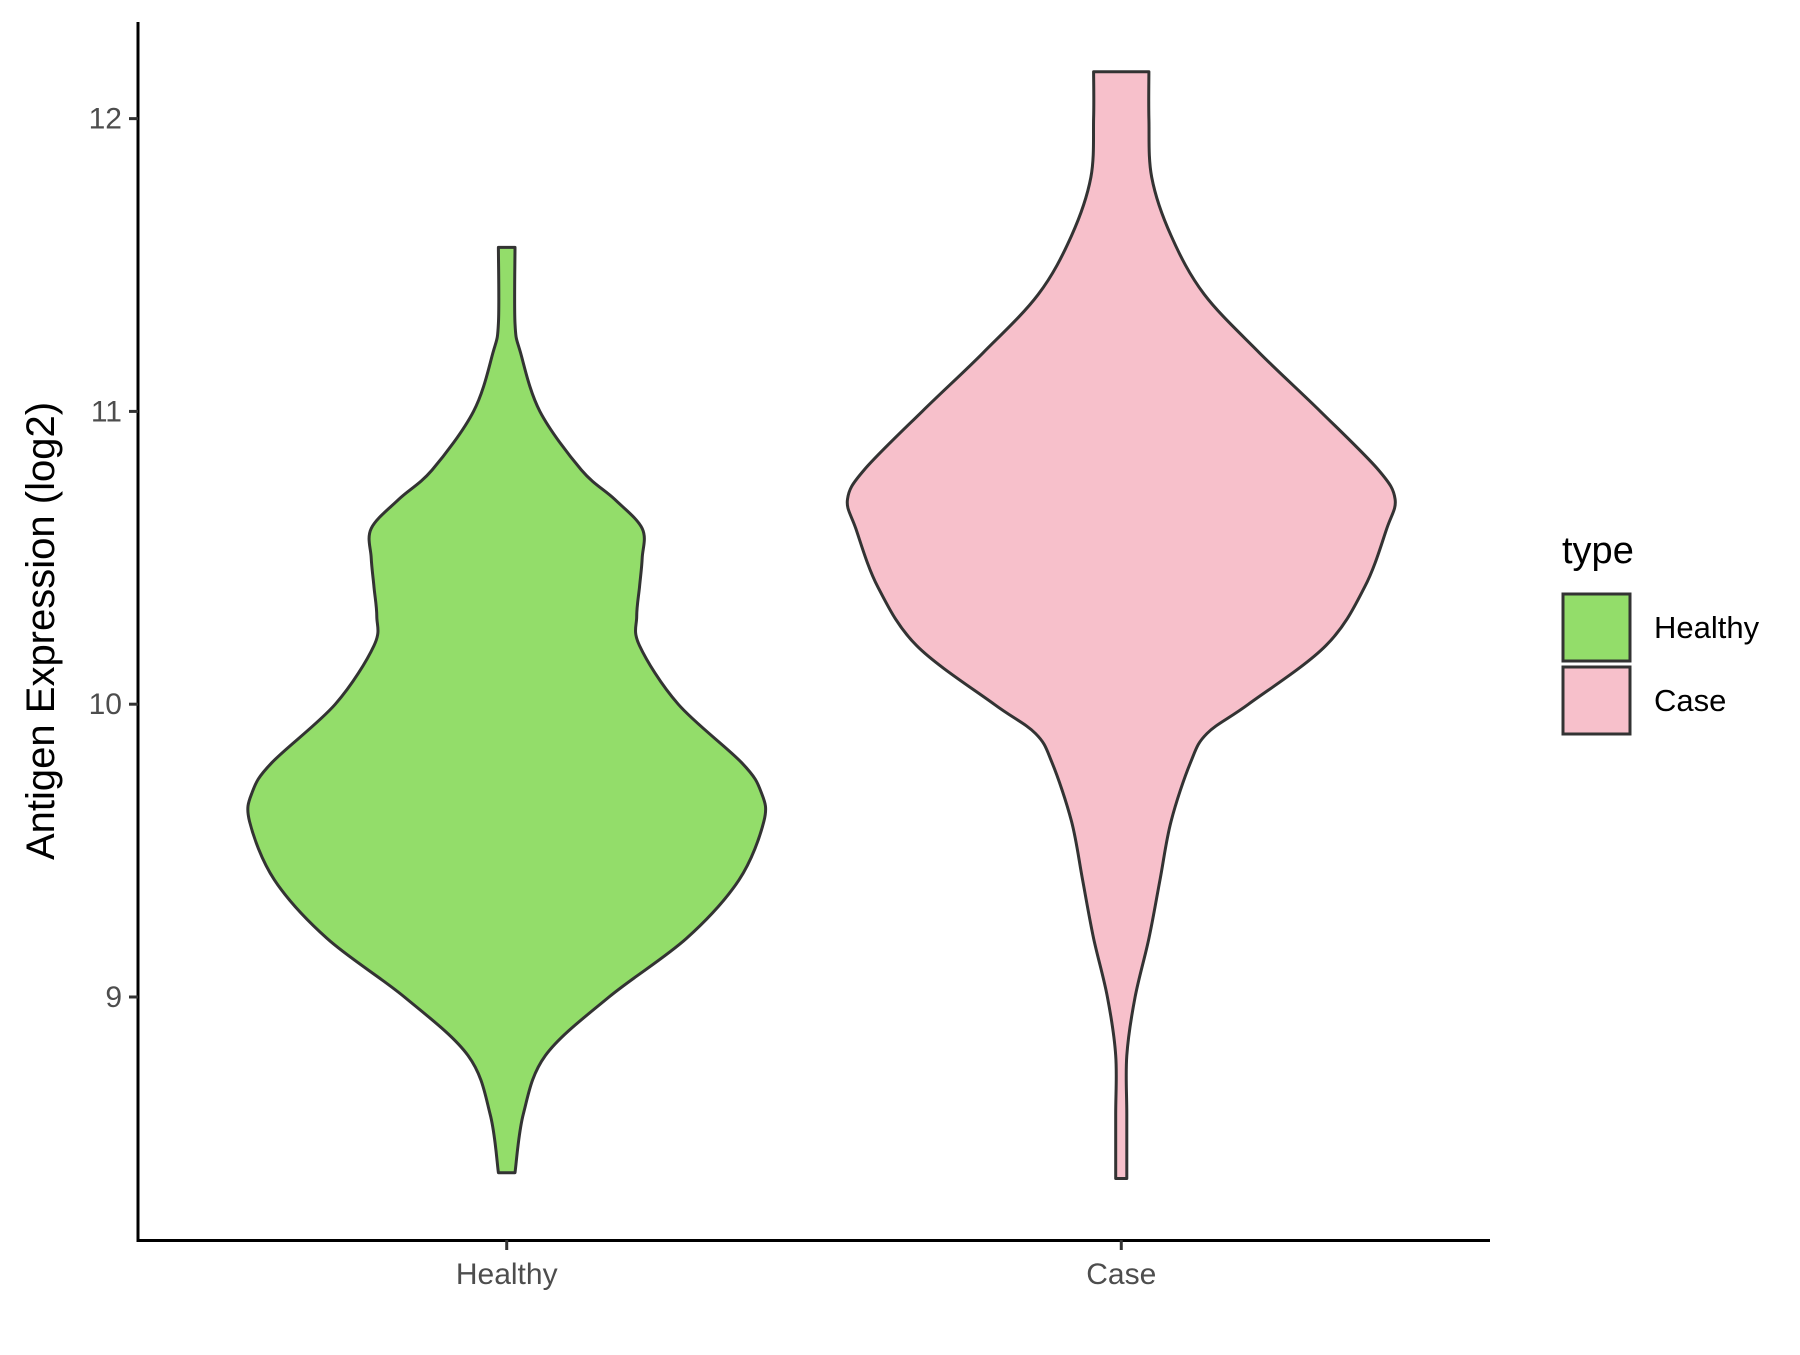 This screenshot has width=1800, height=1355. I want to click on x-tick-label: Healthy, so click(507, 1274).